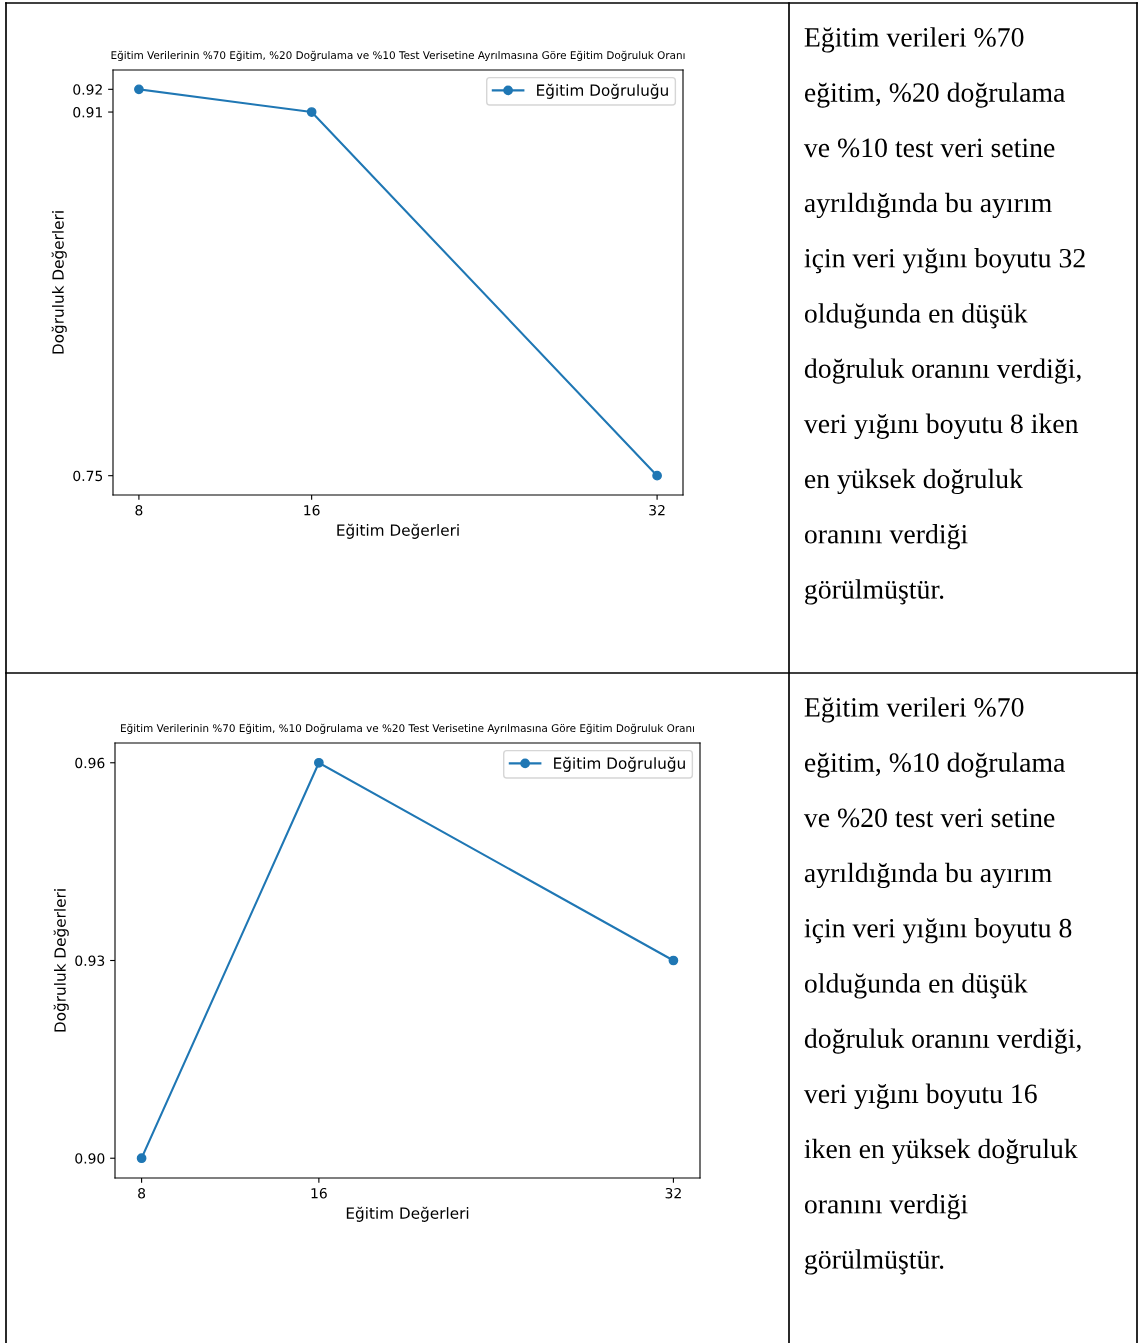  What do you see at coordinates (929, 148) in the screenshot?
I see `text: ve %10 test veri setine` at bounding box center [929, 148].